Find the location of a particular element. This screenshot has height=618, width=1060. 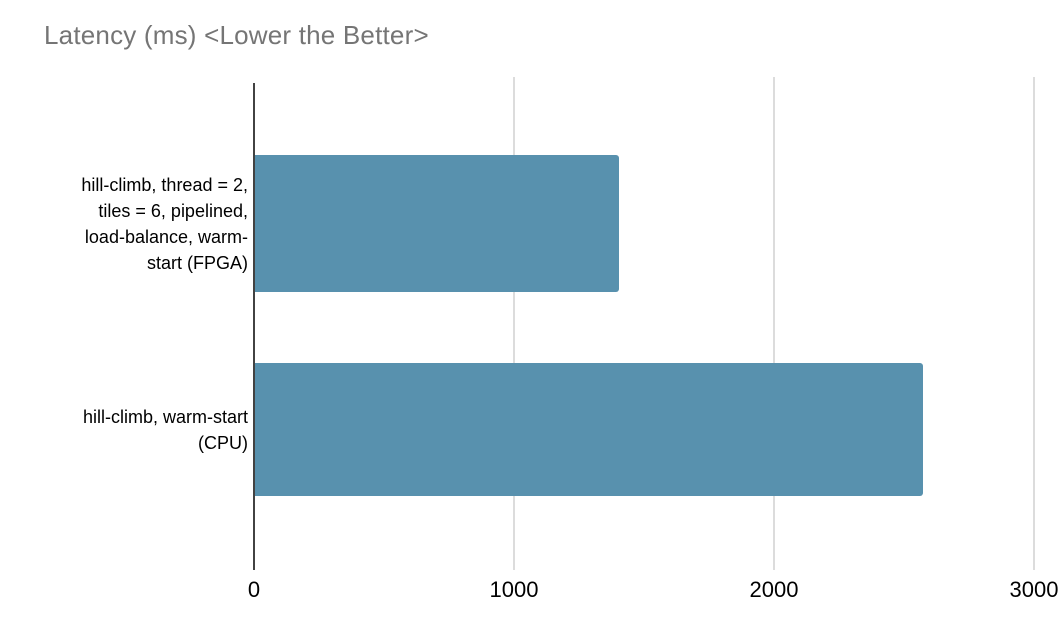

y-axis-line is located at coordinates (254, 326).